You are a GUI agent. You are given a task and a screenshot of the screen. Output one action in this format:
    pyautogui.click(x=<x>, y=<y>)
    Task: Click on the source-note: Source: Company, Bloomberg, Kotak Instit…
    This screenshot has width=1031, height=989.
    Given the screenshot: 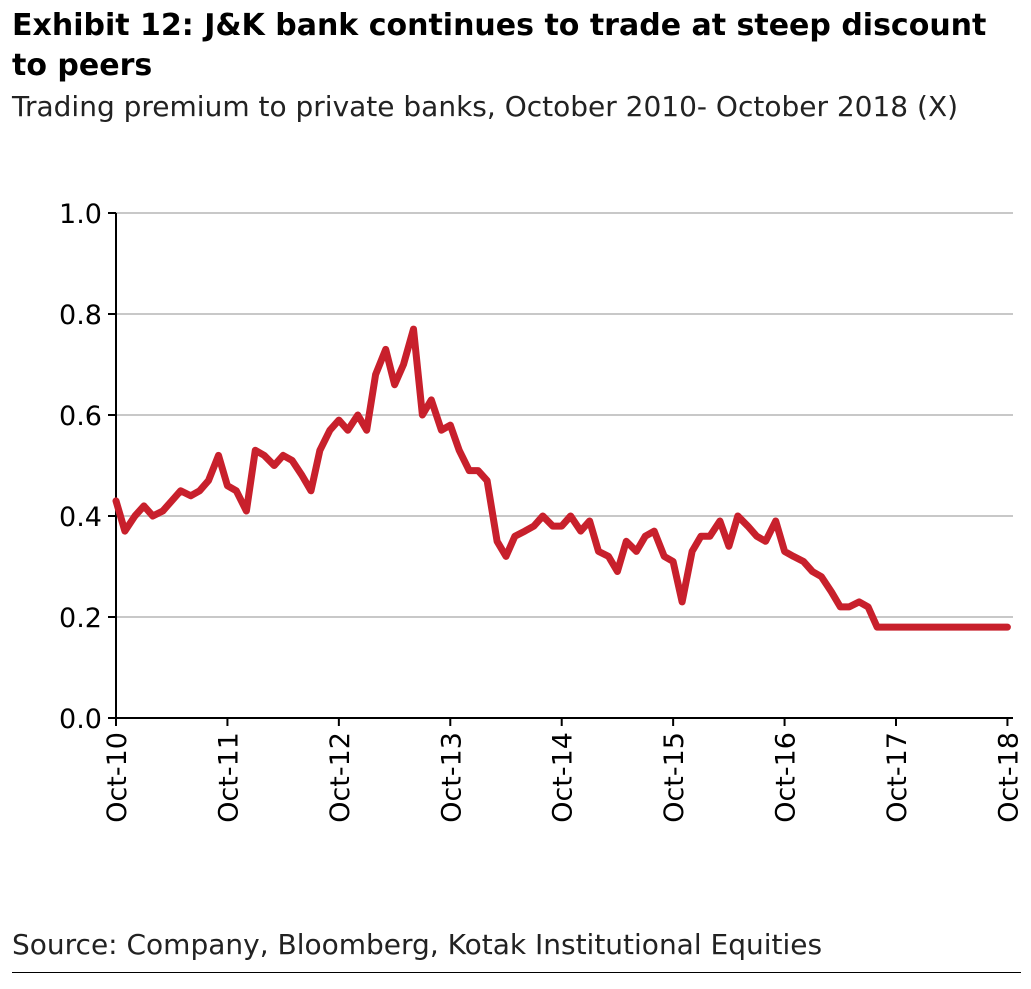 What is the action you would take?
    pyautogui.click(x=417, y=944)
    